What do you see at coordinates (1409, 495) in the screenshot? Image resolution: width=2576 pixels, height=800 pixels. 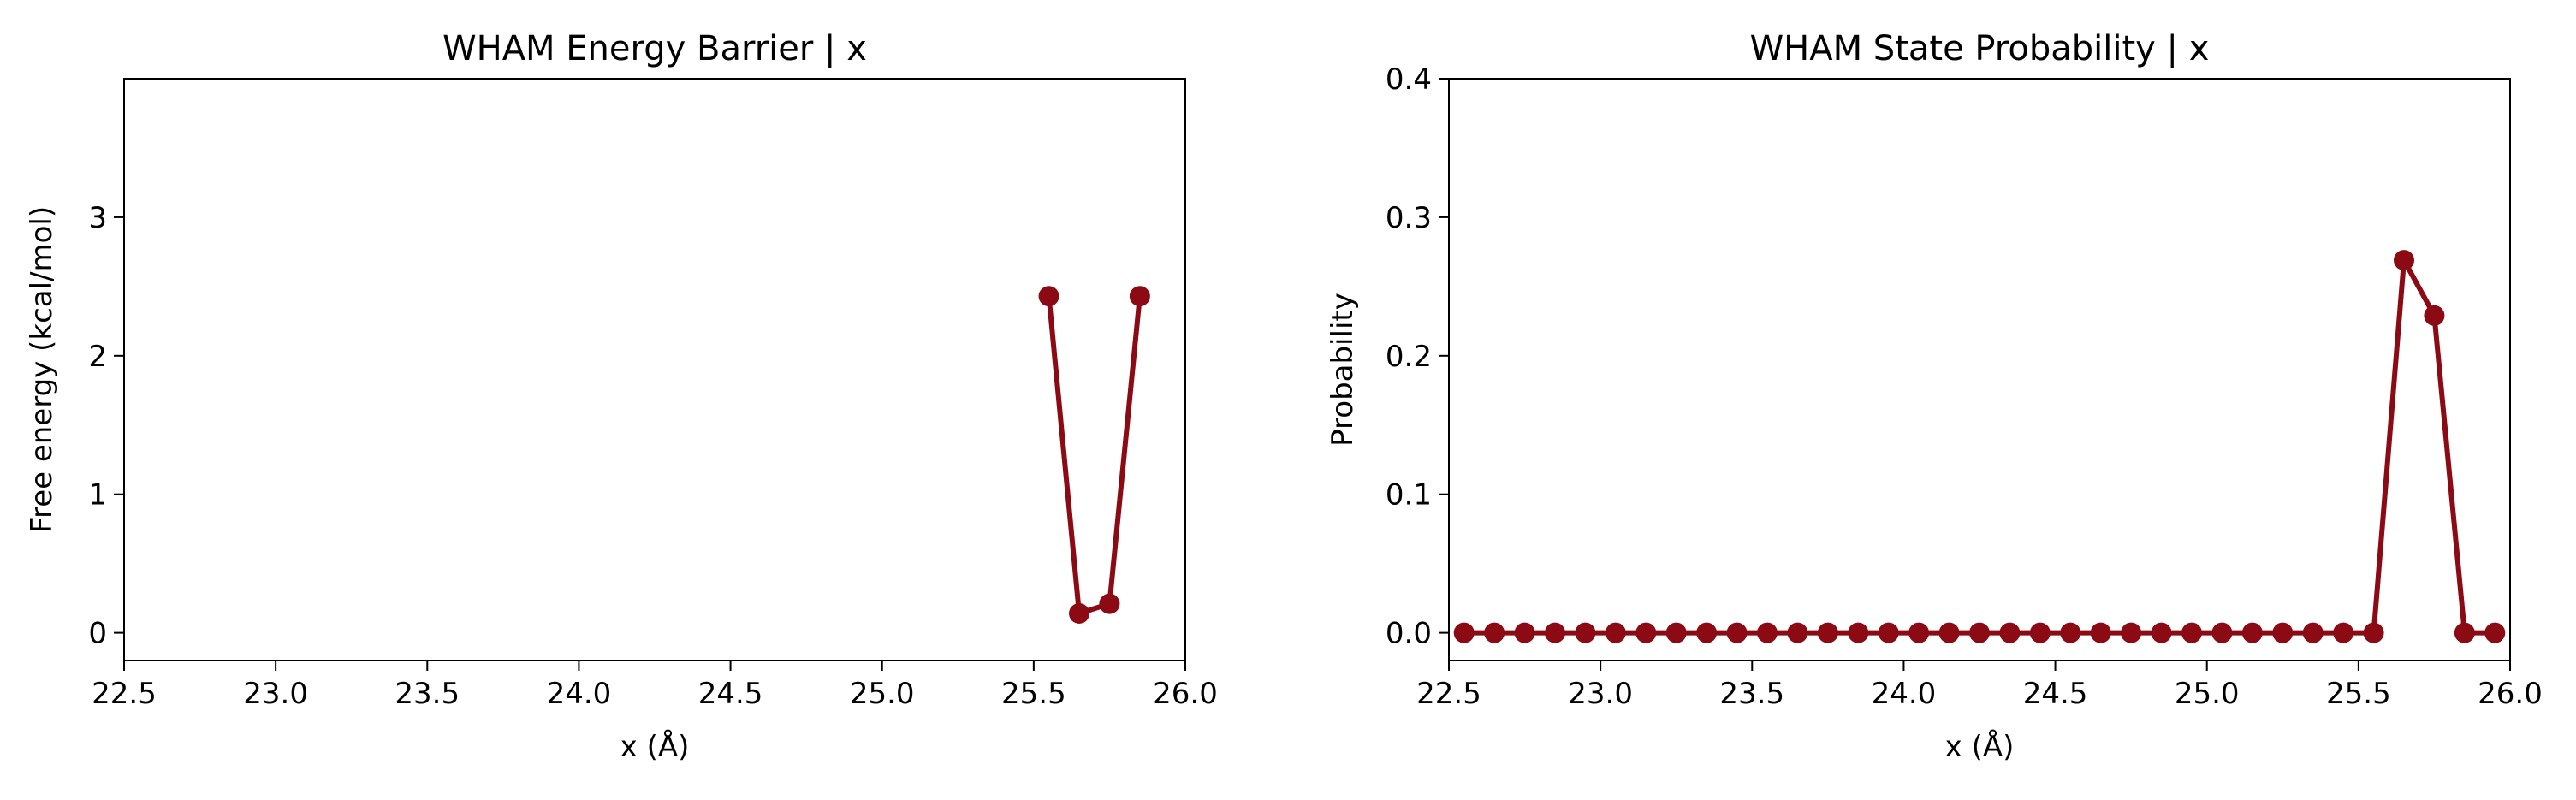 I see `y-tick-label: 0.1` at bounding box center [1409, 495].